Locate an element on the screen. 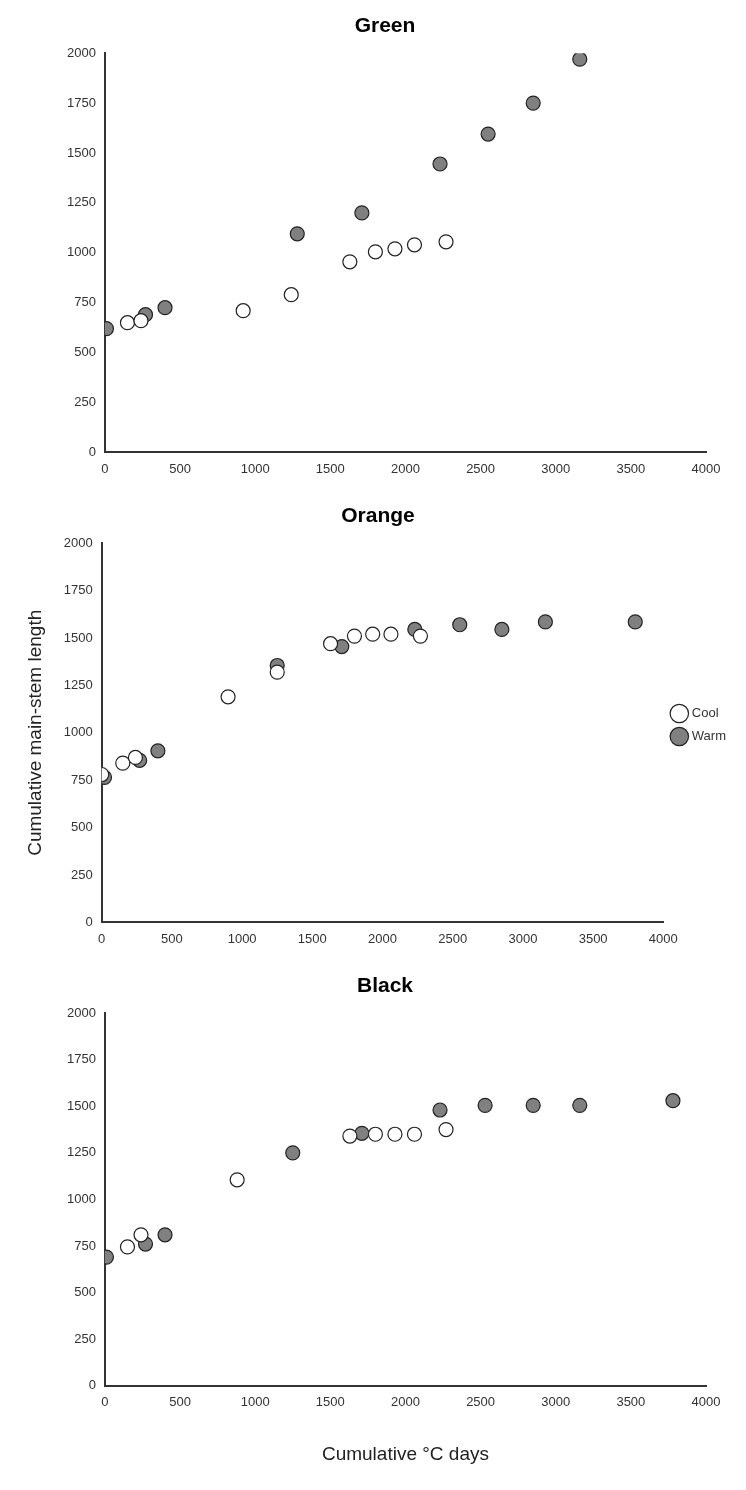  chart-title: Black is located at coordinates (385, 985).